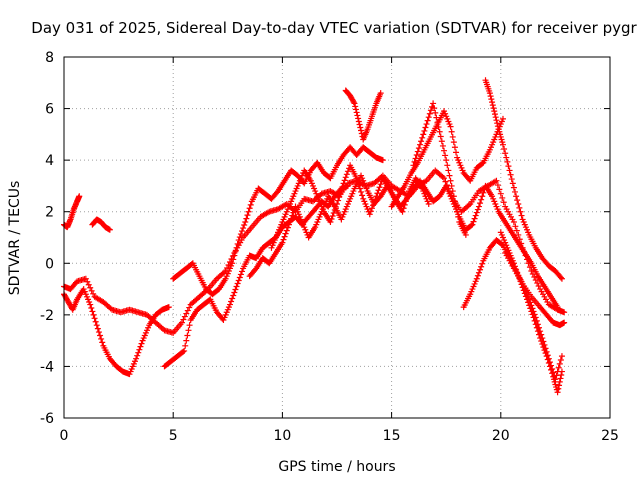 This screenshot has width=640, height=480. What do you see at coordinates (15, 238) in the screenshot?
I see `y-axis-label: SDTVAR / TECUs` at bounding box center [15, 238].